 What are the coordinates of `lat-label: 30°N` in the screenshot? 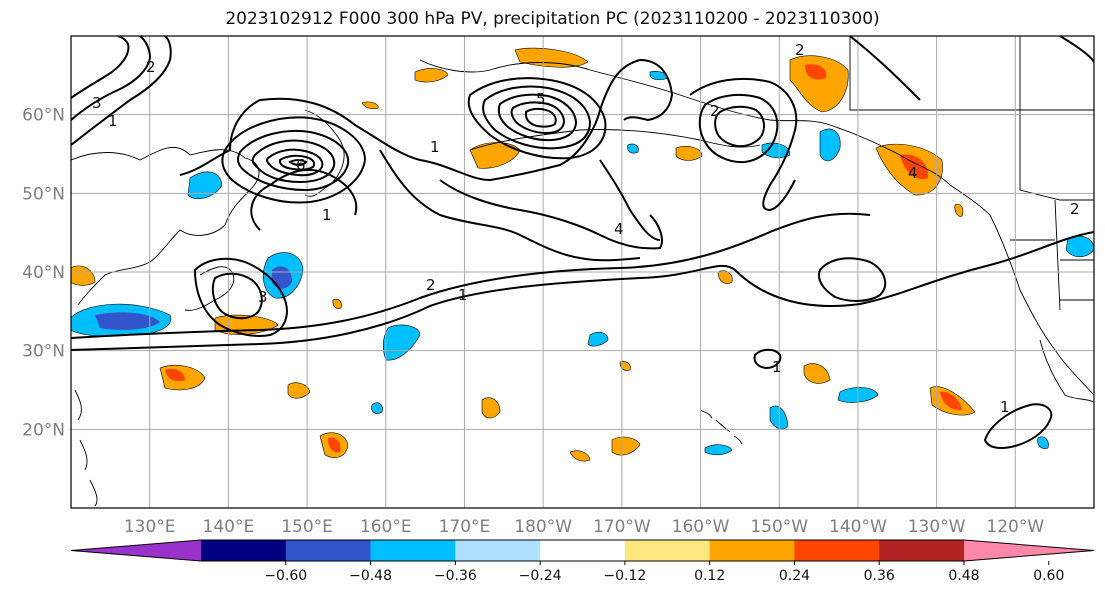 It's located at (43, 352).